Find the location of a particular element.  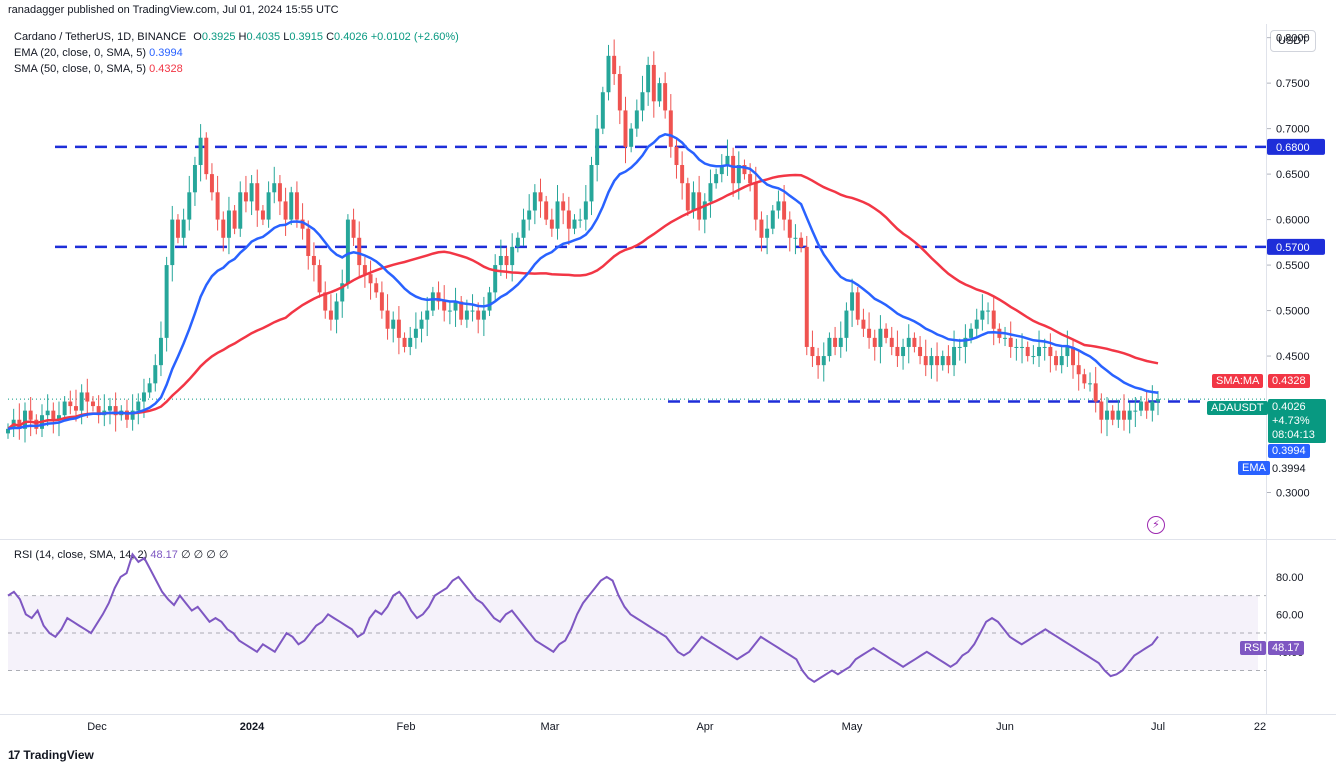

currency-button: USDT is located at coordinates (1293, 41).